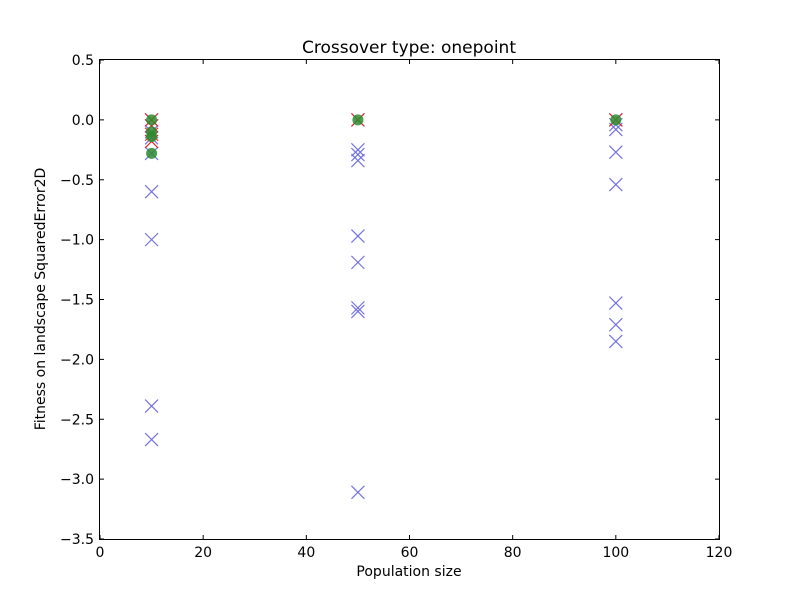 Image resolution: width=800 pixels, height=600 pixels. Describe the element at coordinates (410, 553) in the screenshot. I see `x-tick-label: 60` at that location.